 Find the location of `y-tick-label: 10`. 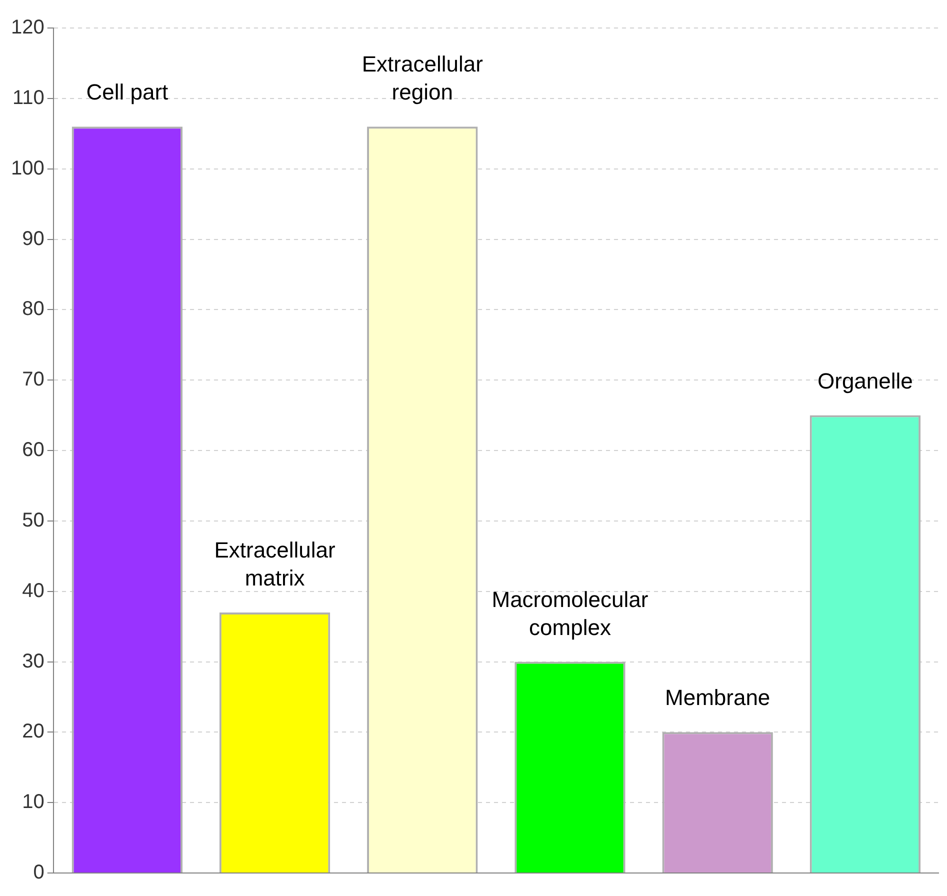

y-tick-label: 10 is located at coordinates (33, 802).